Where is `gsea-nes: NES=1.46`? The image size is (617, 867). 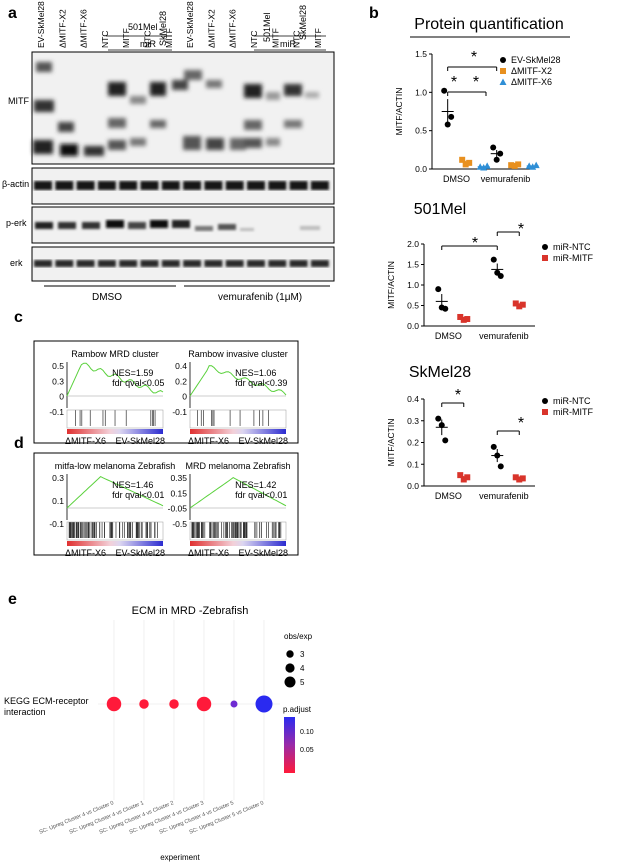 gsea-nes: NES=1.46 is located at coordinates (132, 485).